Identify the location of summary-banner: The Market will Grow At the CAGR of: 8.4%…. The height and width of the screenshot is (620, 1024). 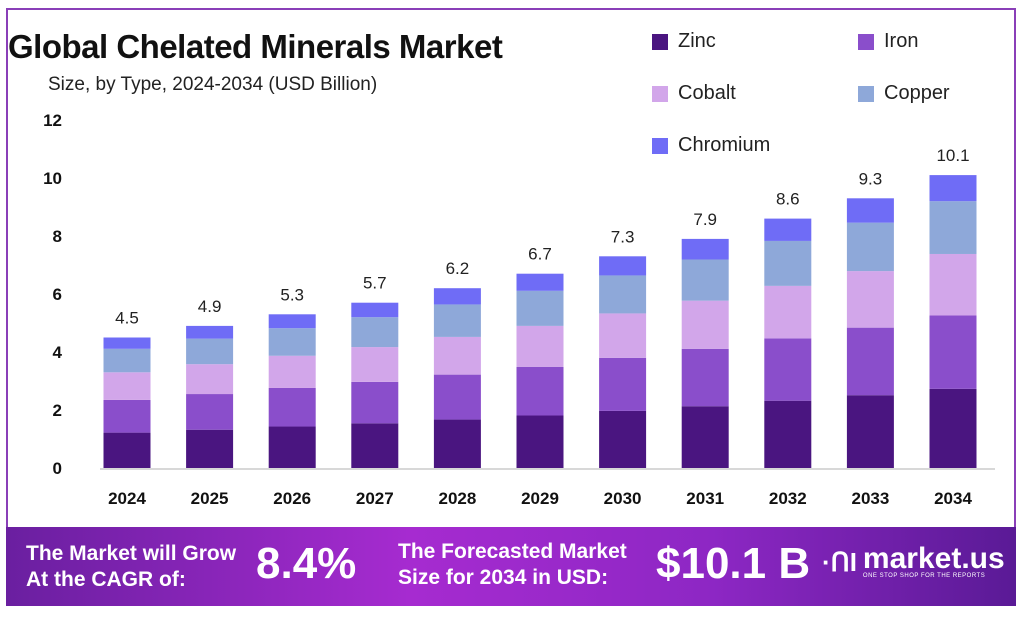
(511, 566).